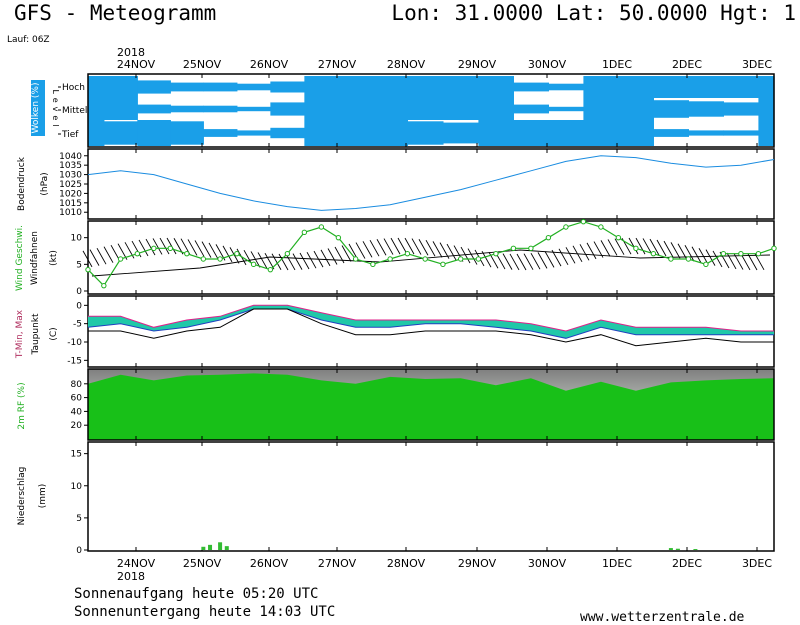 The image size is (800, 625). I want to click on dewpoint-line, so click(431, 327).